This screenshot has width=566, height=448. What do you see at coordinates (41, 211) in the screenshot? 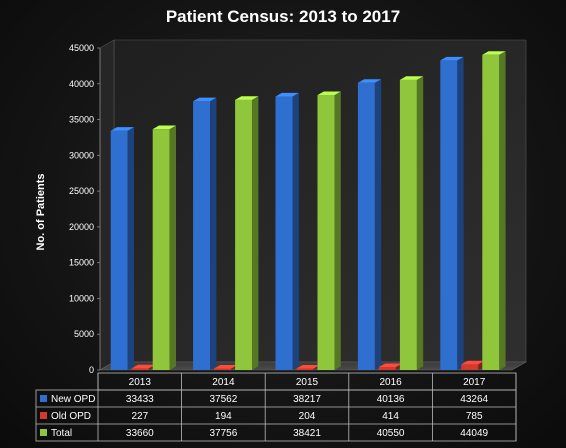
I see `y-axis-title: No. of Patients` at bounding box center [41, 211].